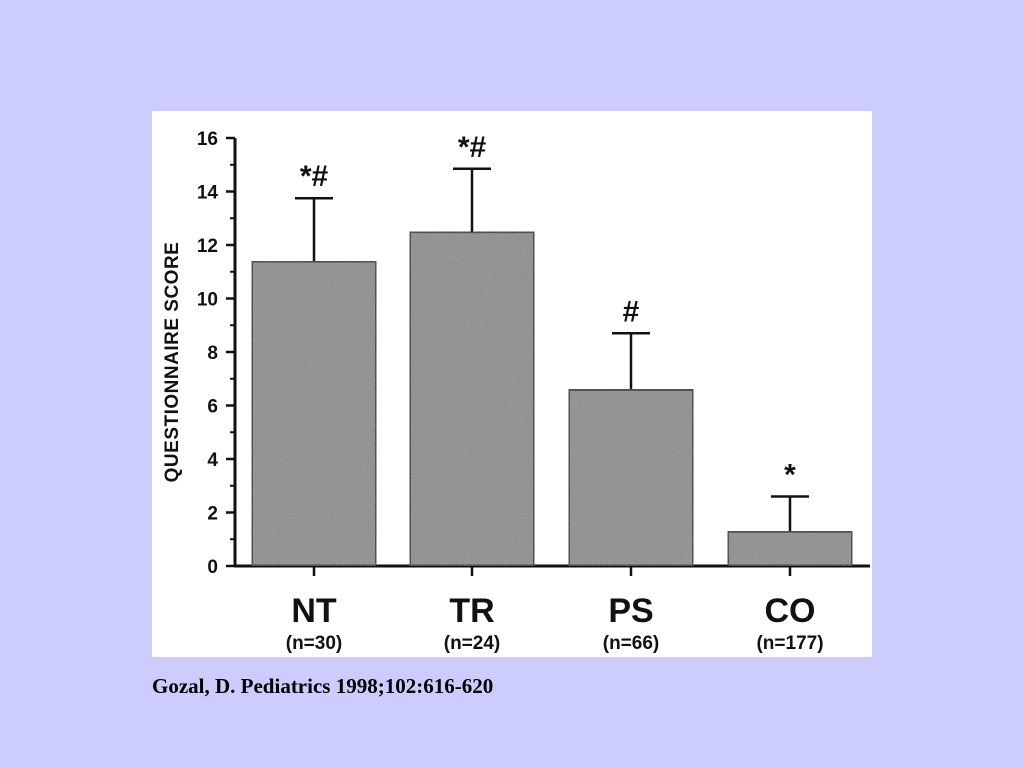 The width and height of the screenshot is (1024, 768). What do you see at coordinates (631, 311) in the screenshot?
I see `significance-label: #` at bounding box center [631, 311].